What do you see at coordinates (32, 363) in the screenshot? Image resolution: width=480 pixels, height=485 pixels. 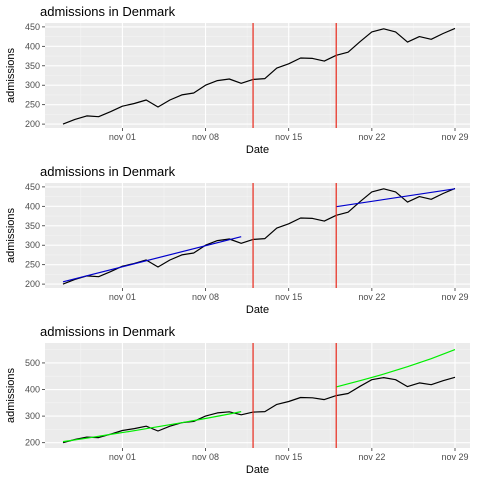 I see `y-tick-label: 500` at bounding box center [32, 363].